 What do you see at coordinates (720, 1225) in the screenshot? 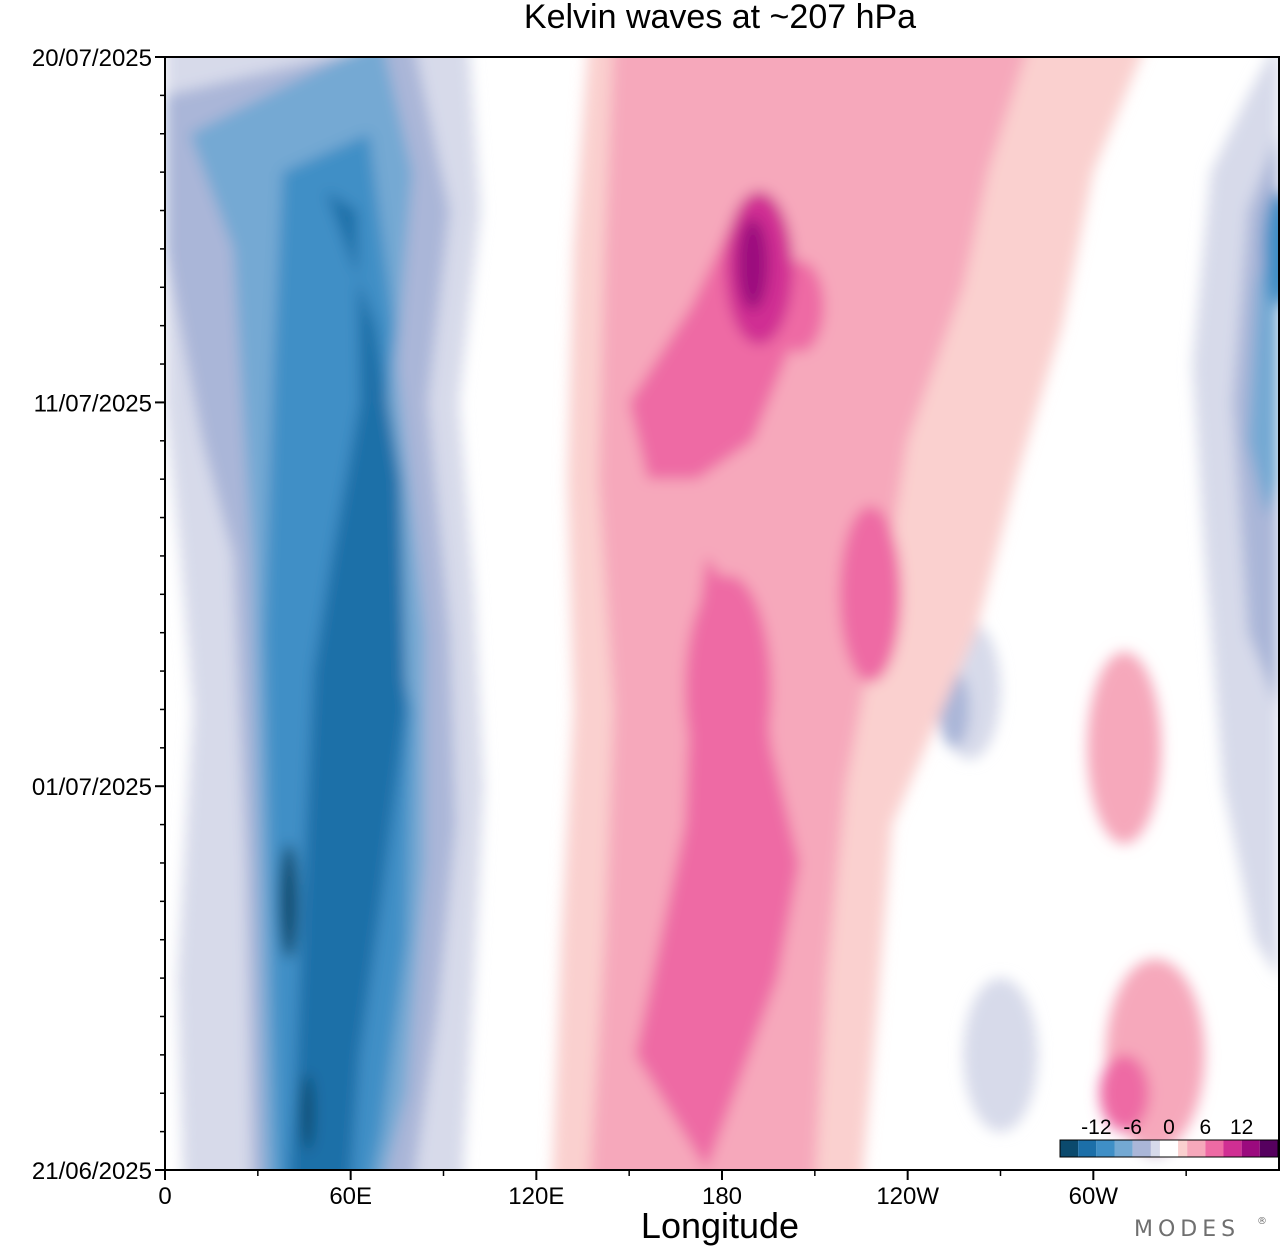
I see `x-axis-label: Longitude` at bounding box center [720, 1225].